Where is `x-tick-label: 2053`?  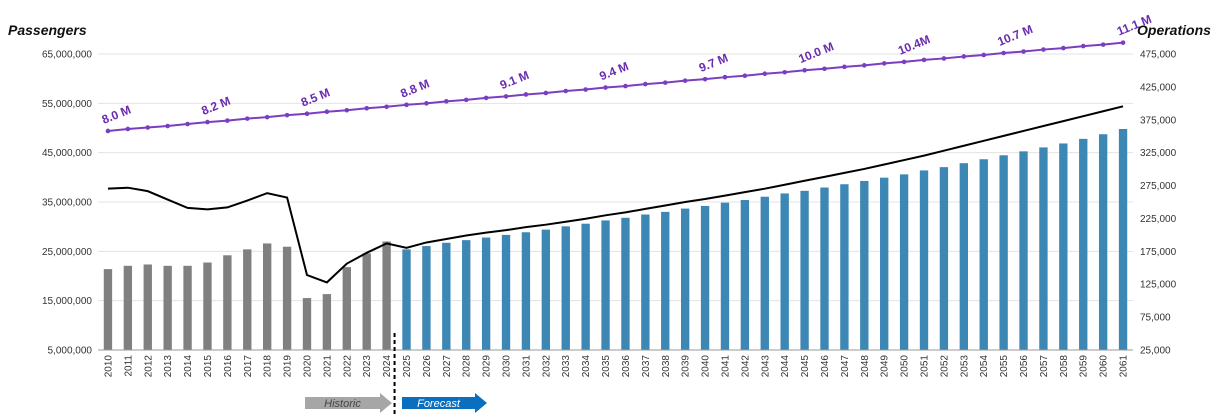 x-tick-label: 2053 is located at coordinates (964, 366).